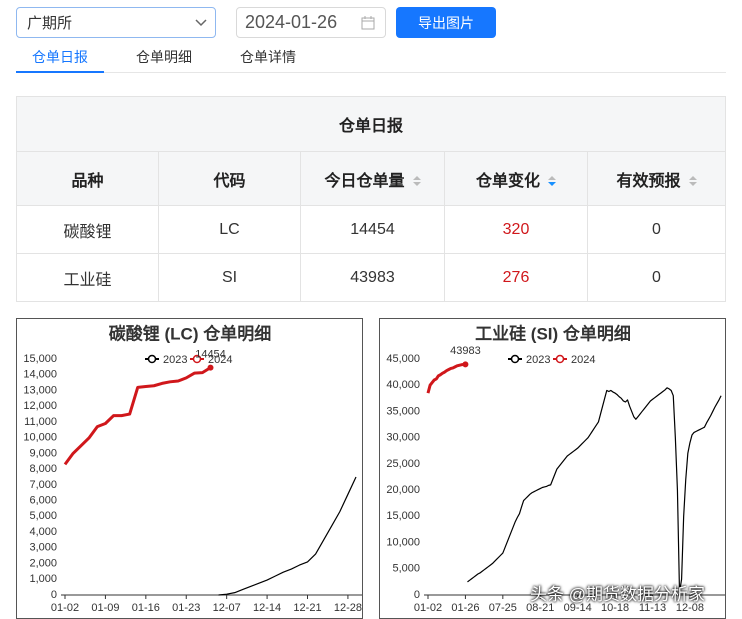 This screenshot has height=619, width=742. Describe the element at coordinates (43, 501) in the screenshot. I see `y-tick-label: 6,000` at that location.